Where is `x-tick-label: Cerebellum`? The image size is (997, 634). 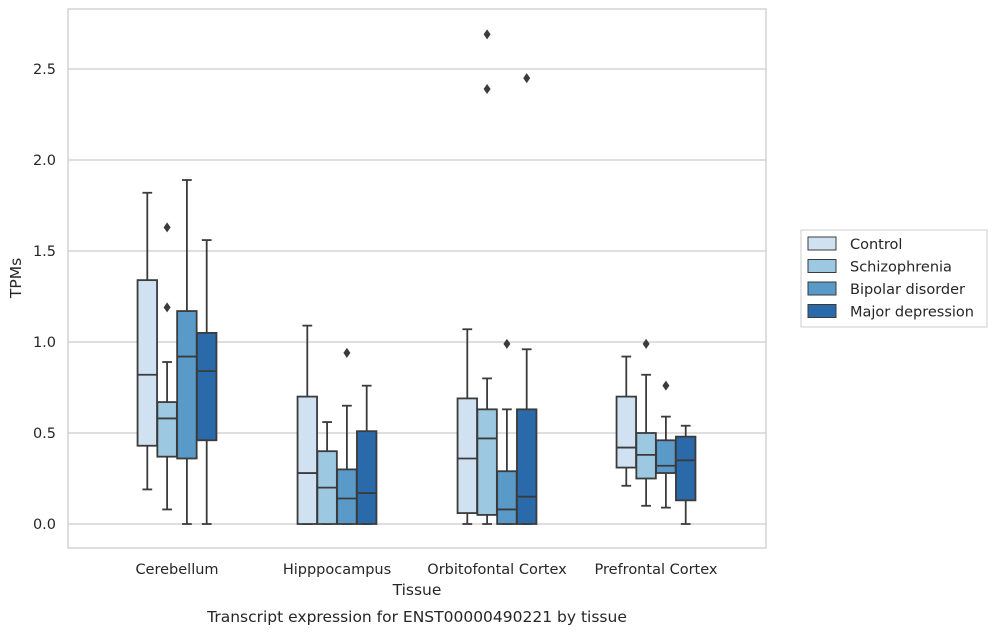
x-tick-label: Cerebellum is located at coordinates (176, 570).